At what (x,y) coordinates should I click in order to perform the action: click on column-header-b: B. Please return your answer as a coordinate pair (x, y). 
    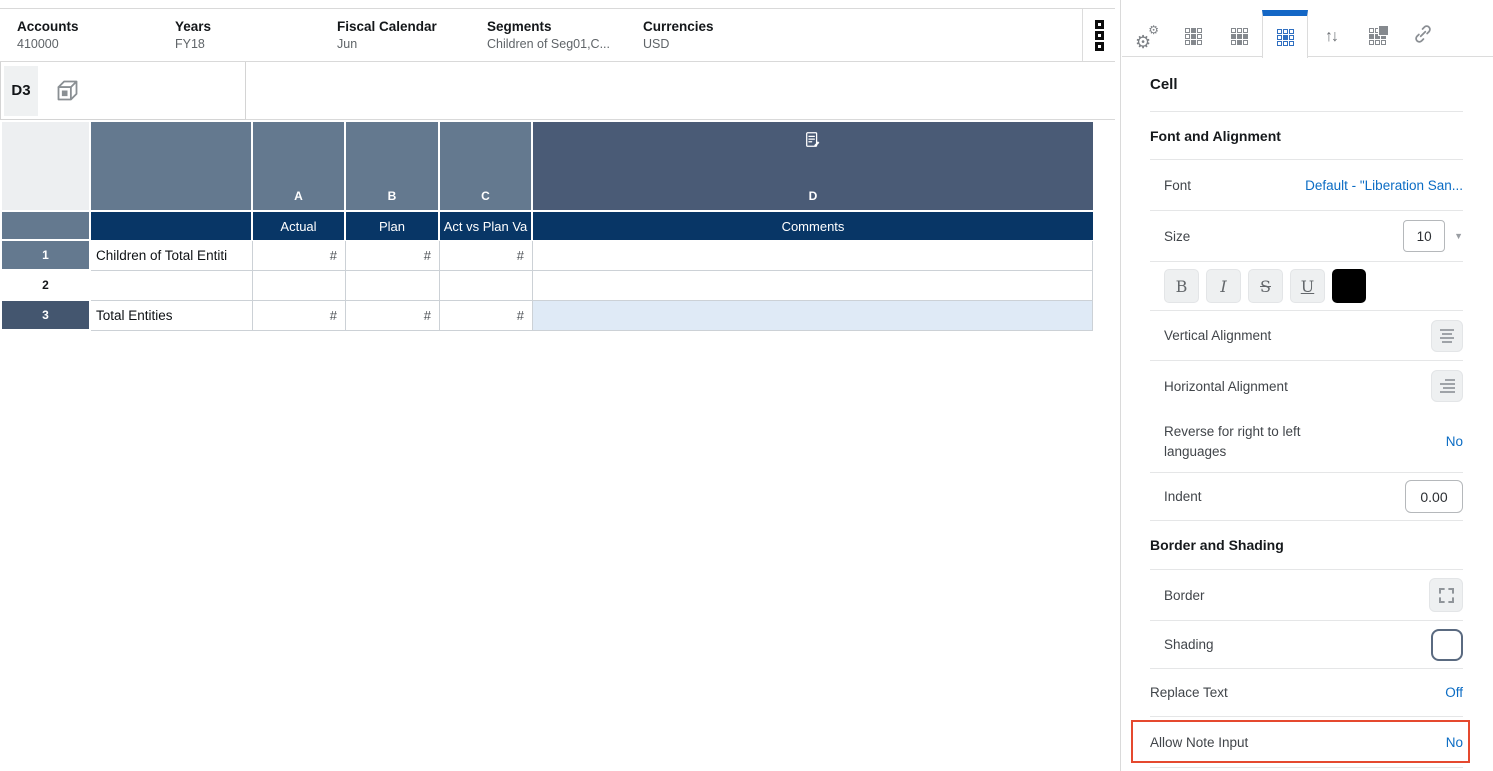
    Looking at the image, I should click on (393, 167).